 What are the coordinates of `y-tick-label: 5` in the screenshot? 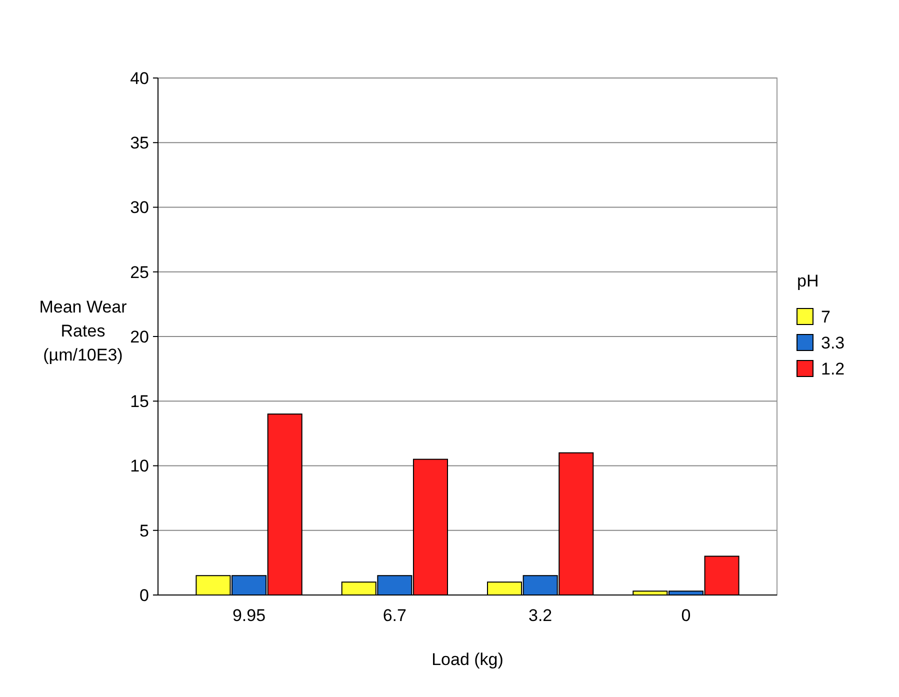 It's located at (144, 530).